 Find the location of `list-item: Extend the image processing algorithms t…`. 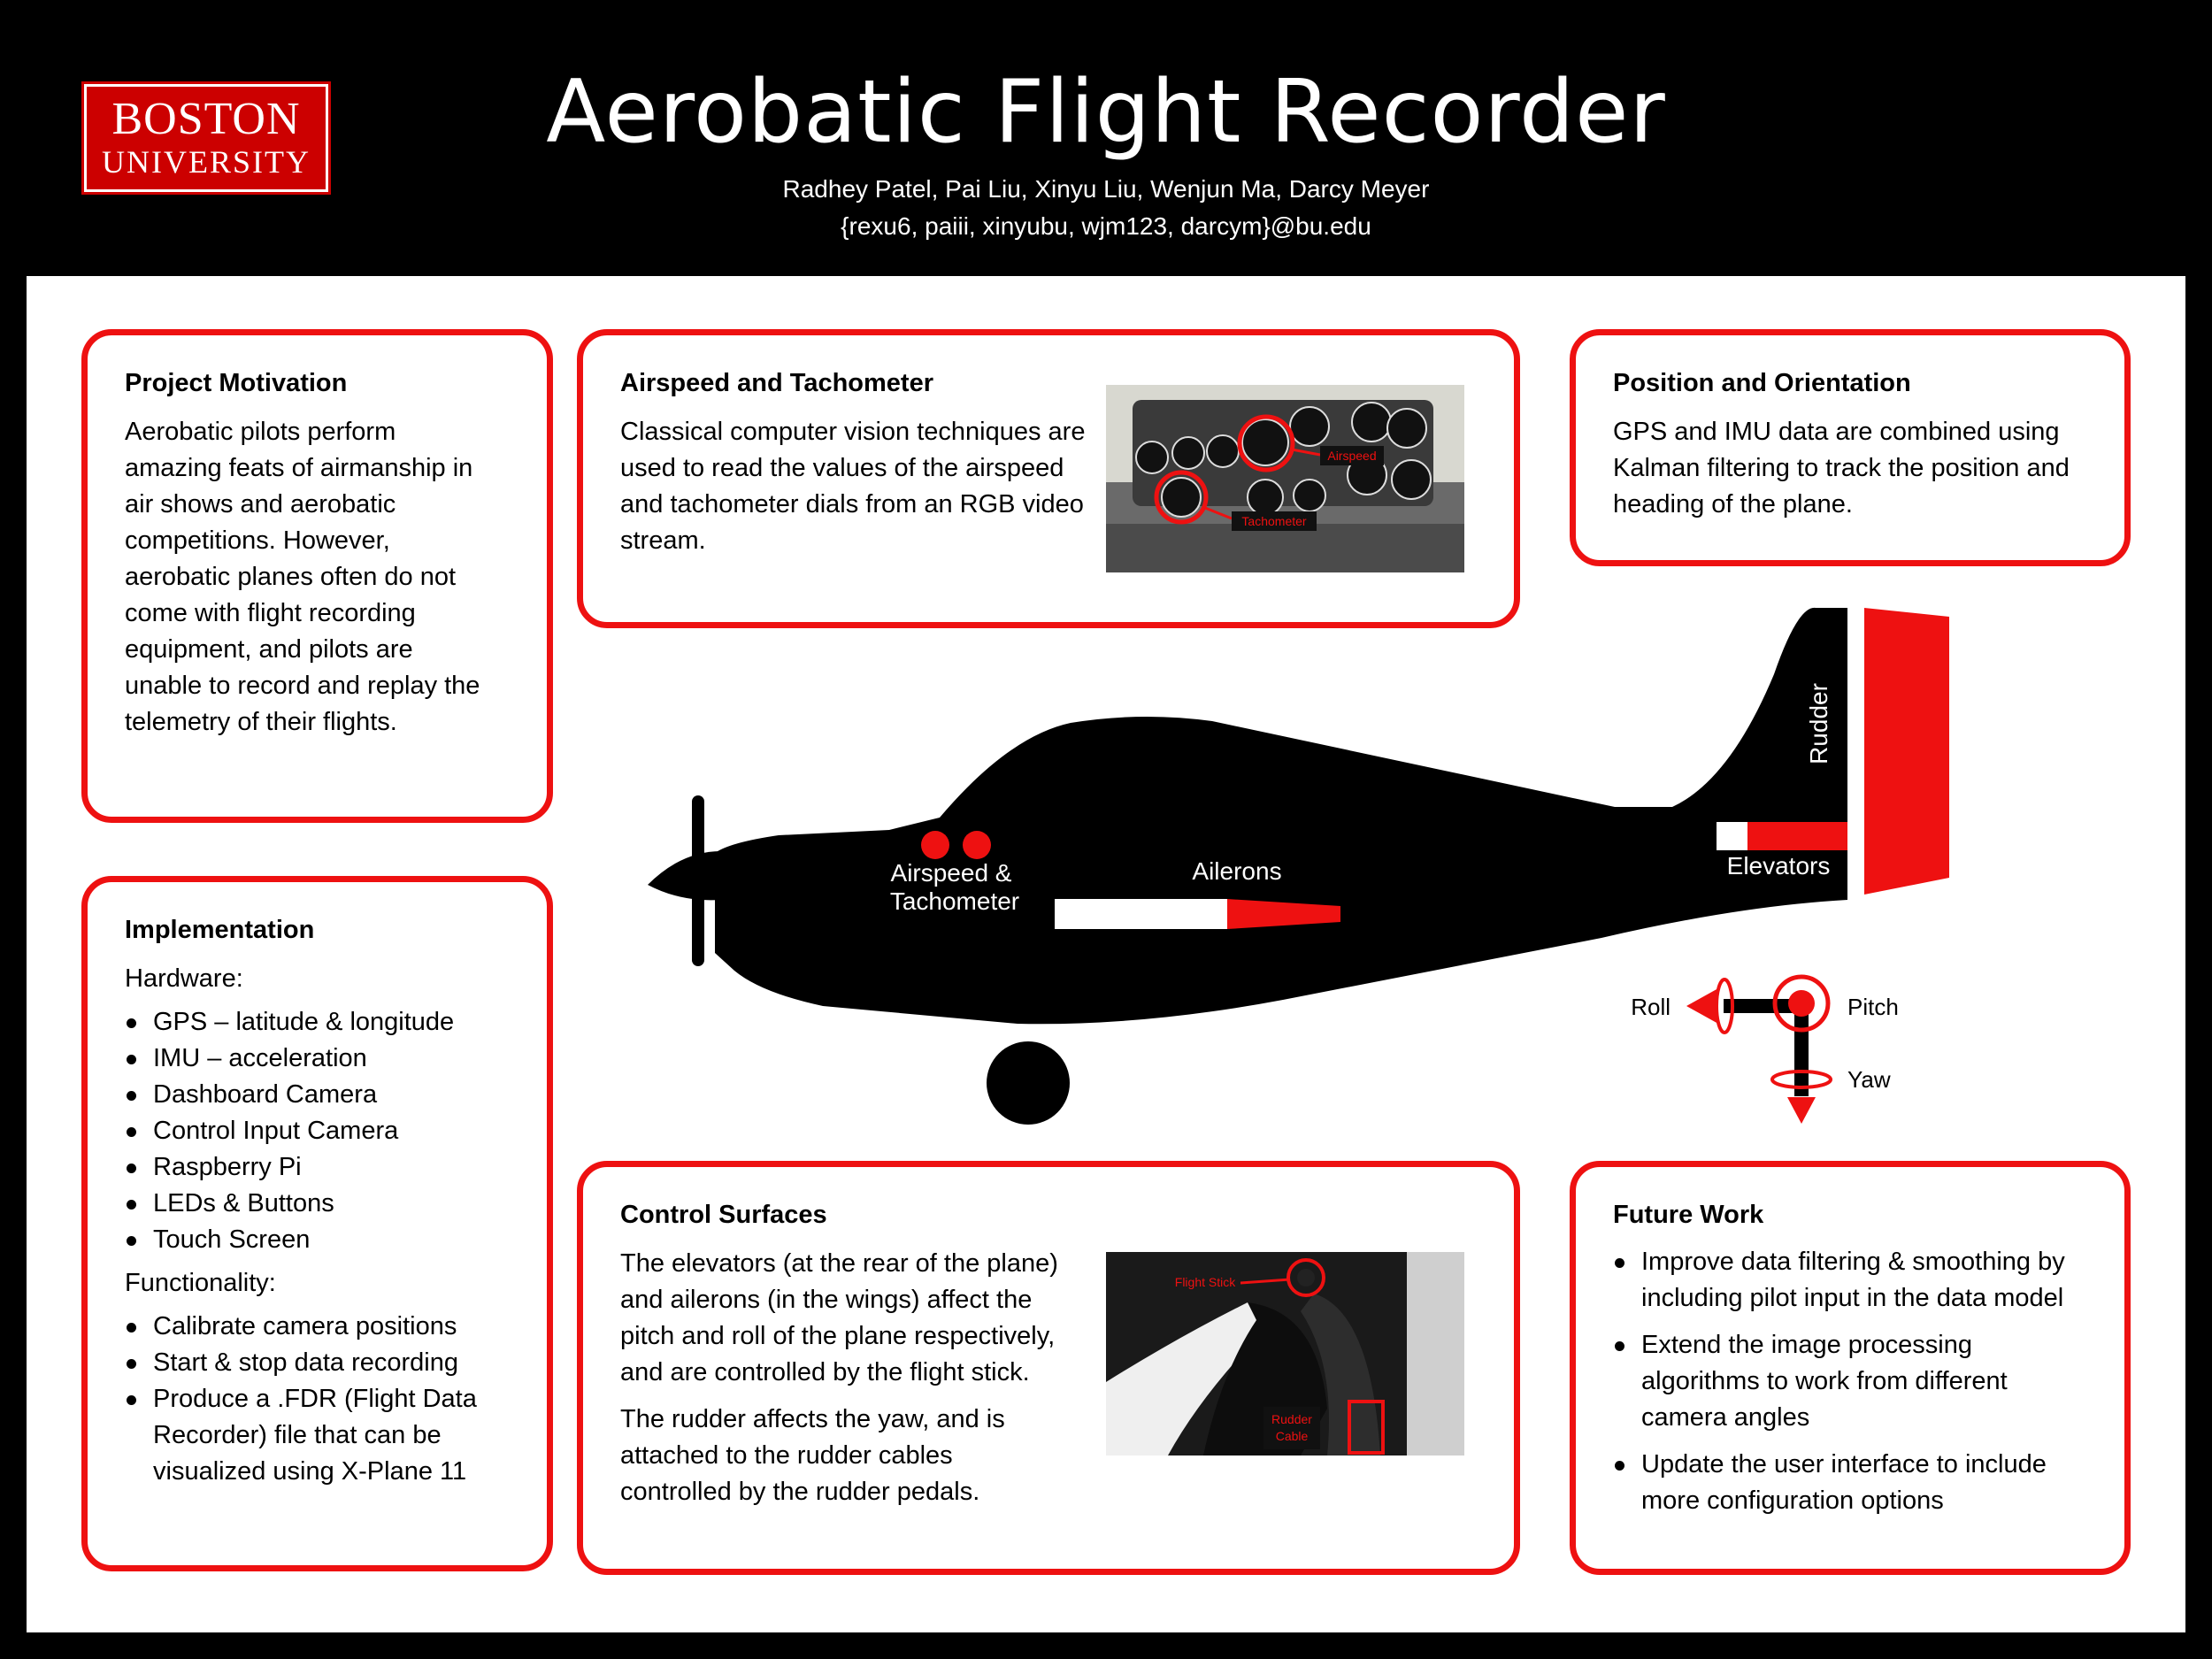

list-item: Extend the image processing algorithms t… is located at coordinates (1852, 1382).